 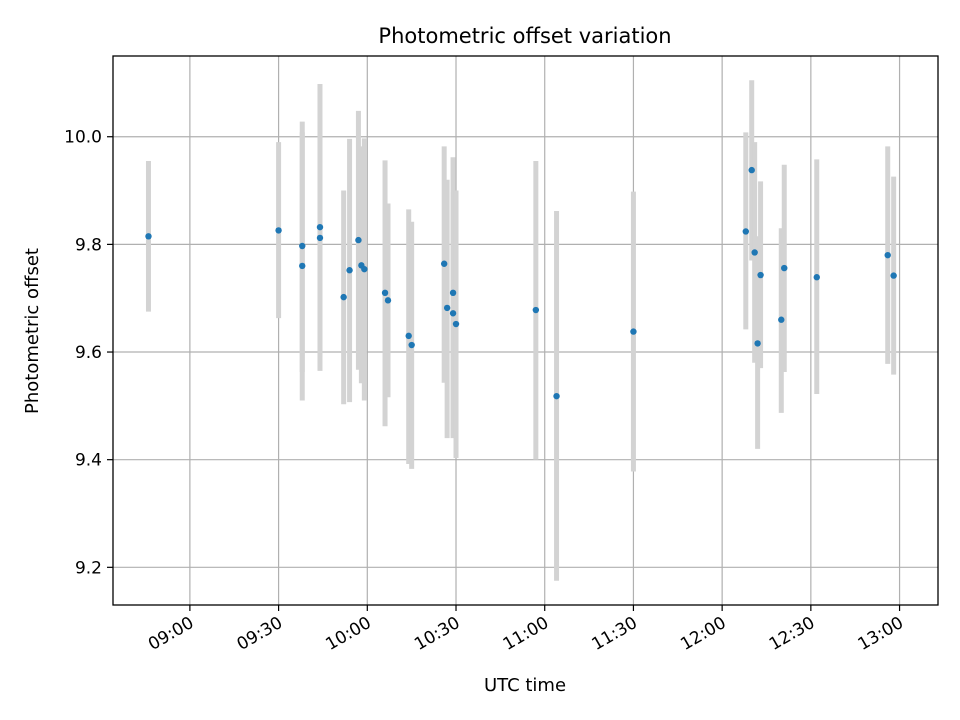 I want to click on x-tick-label: 12:30, so click(x=792, y=634).